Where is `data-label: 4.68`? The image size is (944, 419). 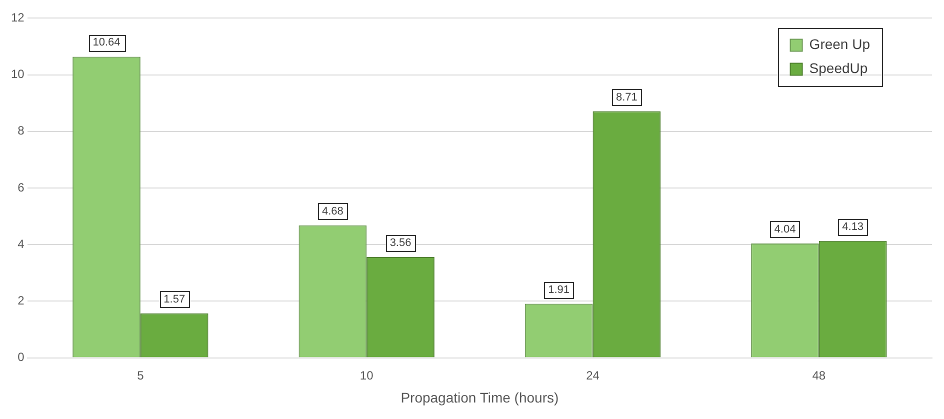
data-label: 4.68 is located at coordinates (333, 211).